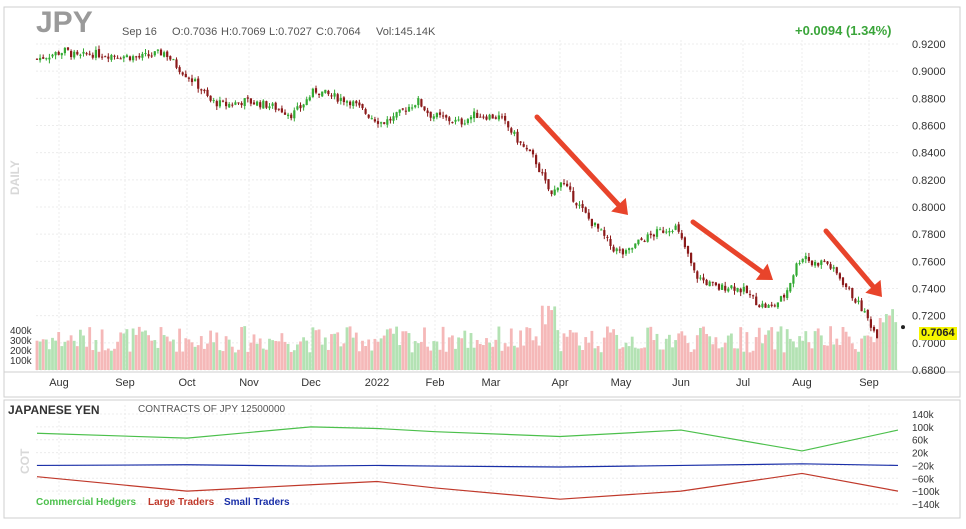 This screenshot has height=529, width=966. What do you see at coordinates (621, 383) in the screenshot?
I see `date-tick-label: May` at bounding box center [621, 383].